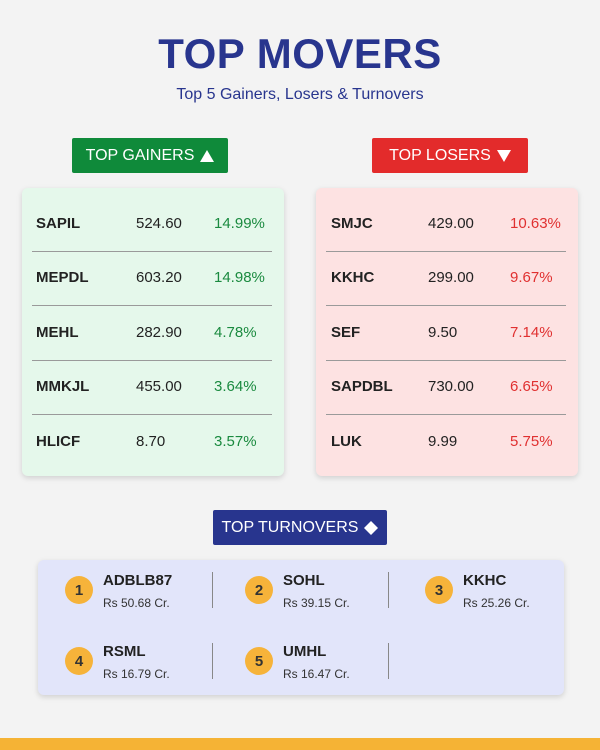 The image size is (600, 750). I want to click on amount: Rs 50.68 Cr., so click(136, 603).